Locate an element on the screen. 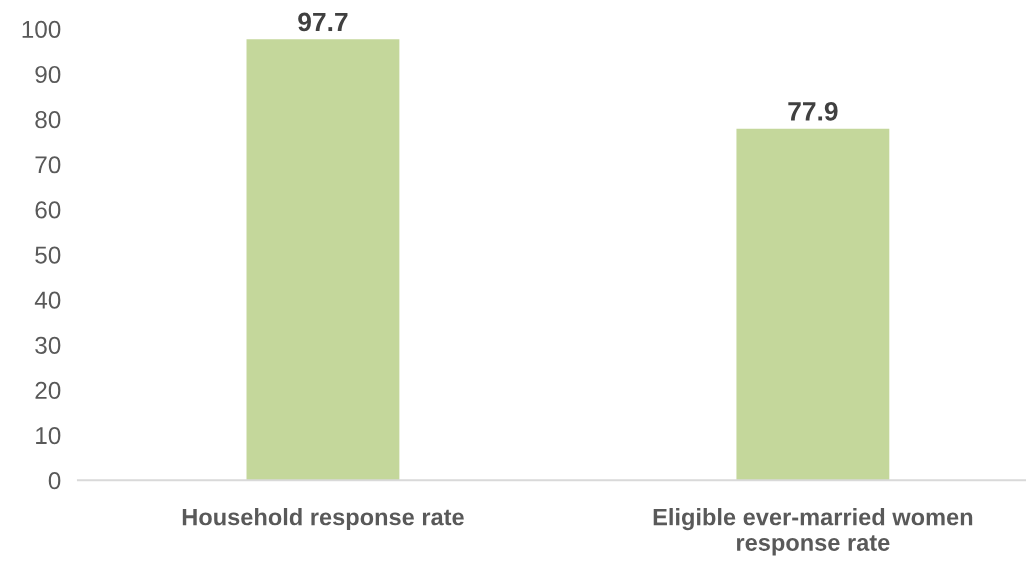 The height and width of the screenshot is (567, 1026). y-tick-label: 90 is located at coordinates (48, 74).